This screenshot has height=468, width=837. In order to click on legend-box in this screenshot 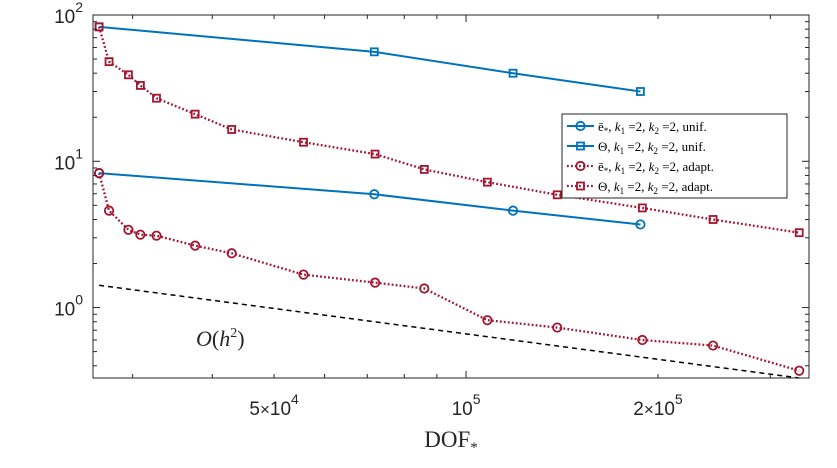, I will do `click(674, 156)`.